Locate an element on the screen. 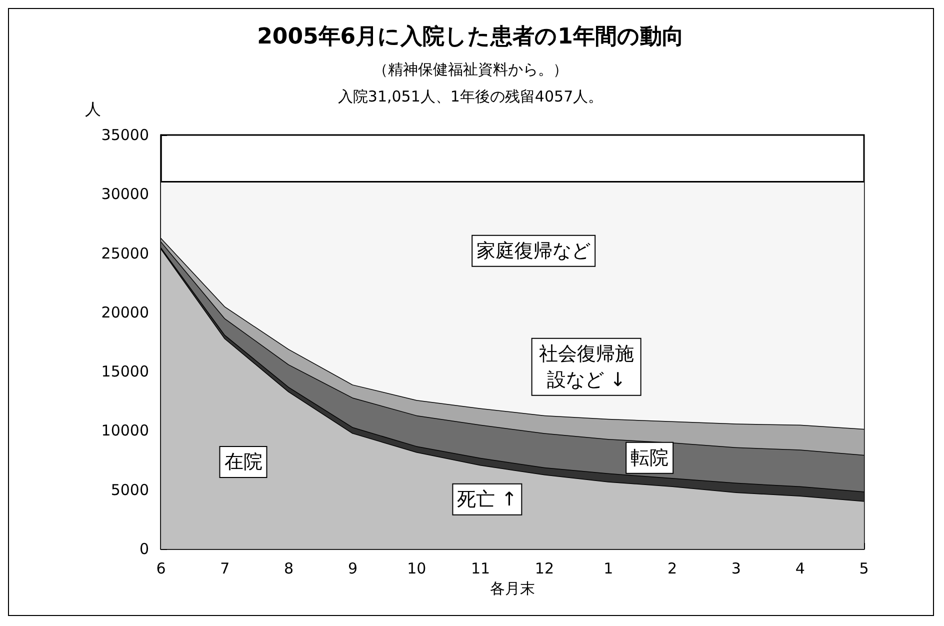  annotation: 家庭復帰など is located at coordinates (533, 251).